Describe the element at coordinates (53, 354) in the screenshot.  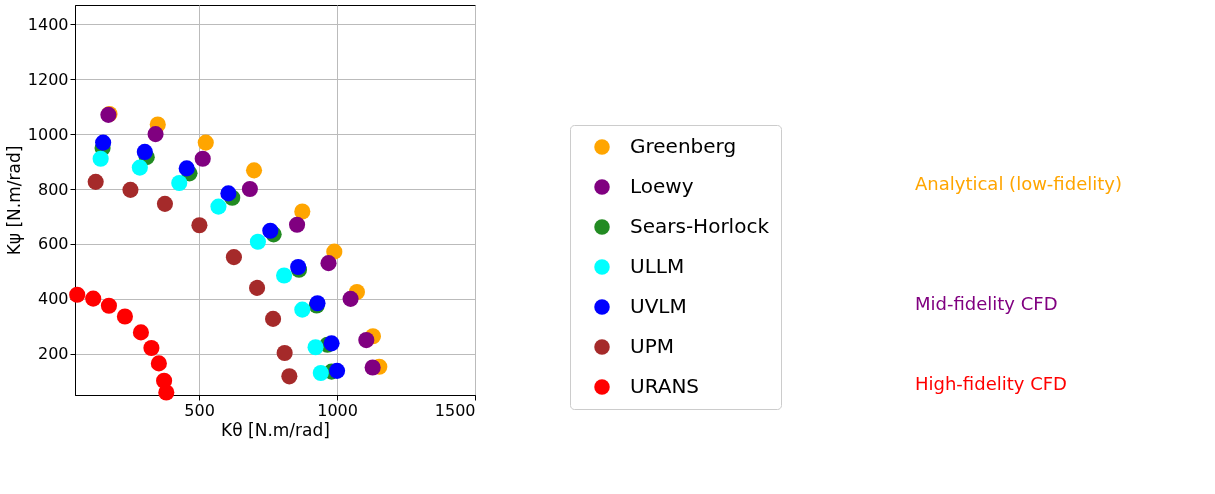
I see `y-tick-label: 200` at that location.